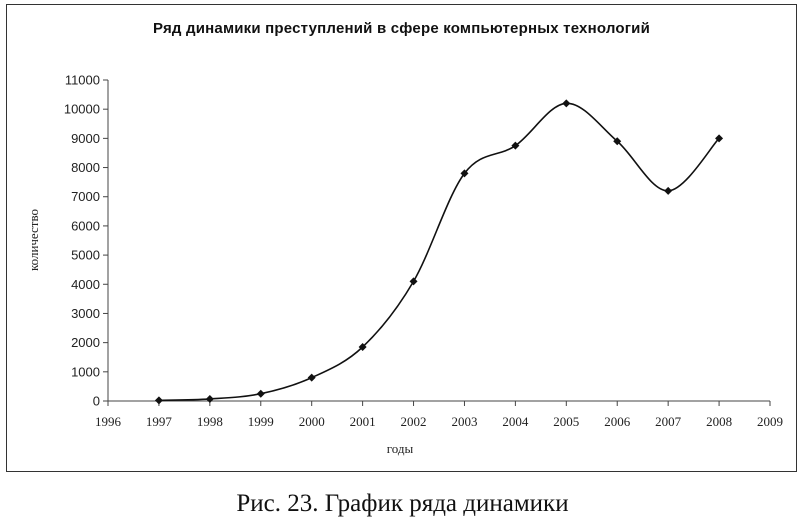 The height and width of the screenshot is (522, 805). Describe the element at coordinates (464, 421) in the screenshot. I see `x-tick-label: 2003` at that location.